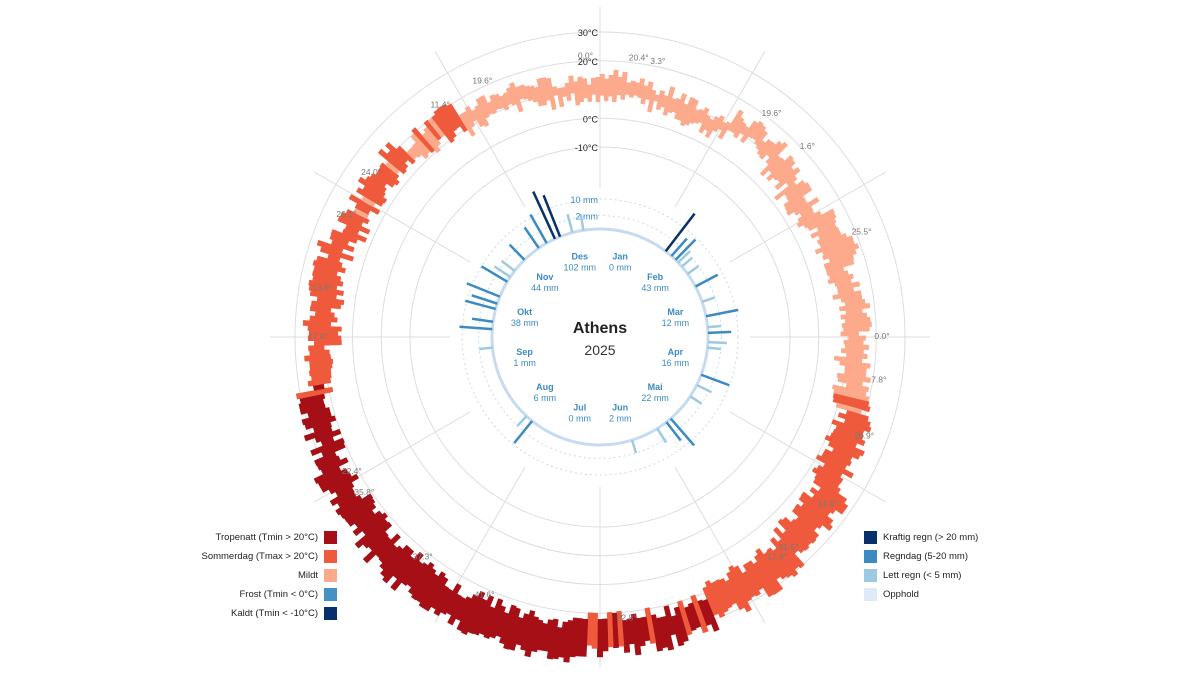 Image resolution: width=1200 pixels, height=675 pixels. I want to click on temp-annotation: 17.4°, so click(318, 336).